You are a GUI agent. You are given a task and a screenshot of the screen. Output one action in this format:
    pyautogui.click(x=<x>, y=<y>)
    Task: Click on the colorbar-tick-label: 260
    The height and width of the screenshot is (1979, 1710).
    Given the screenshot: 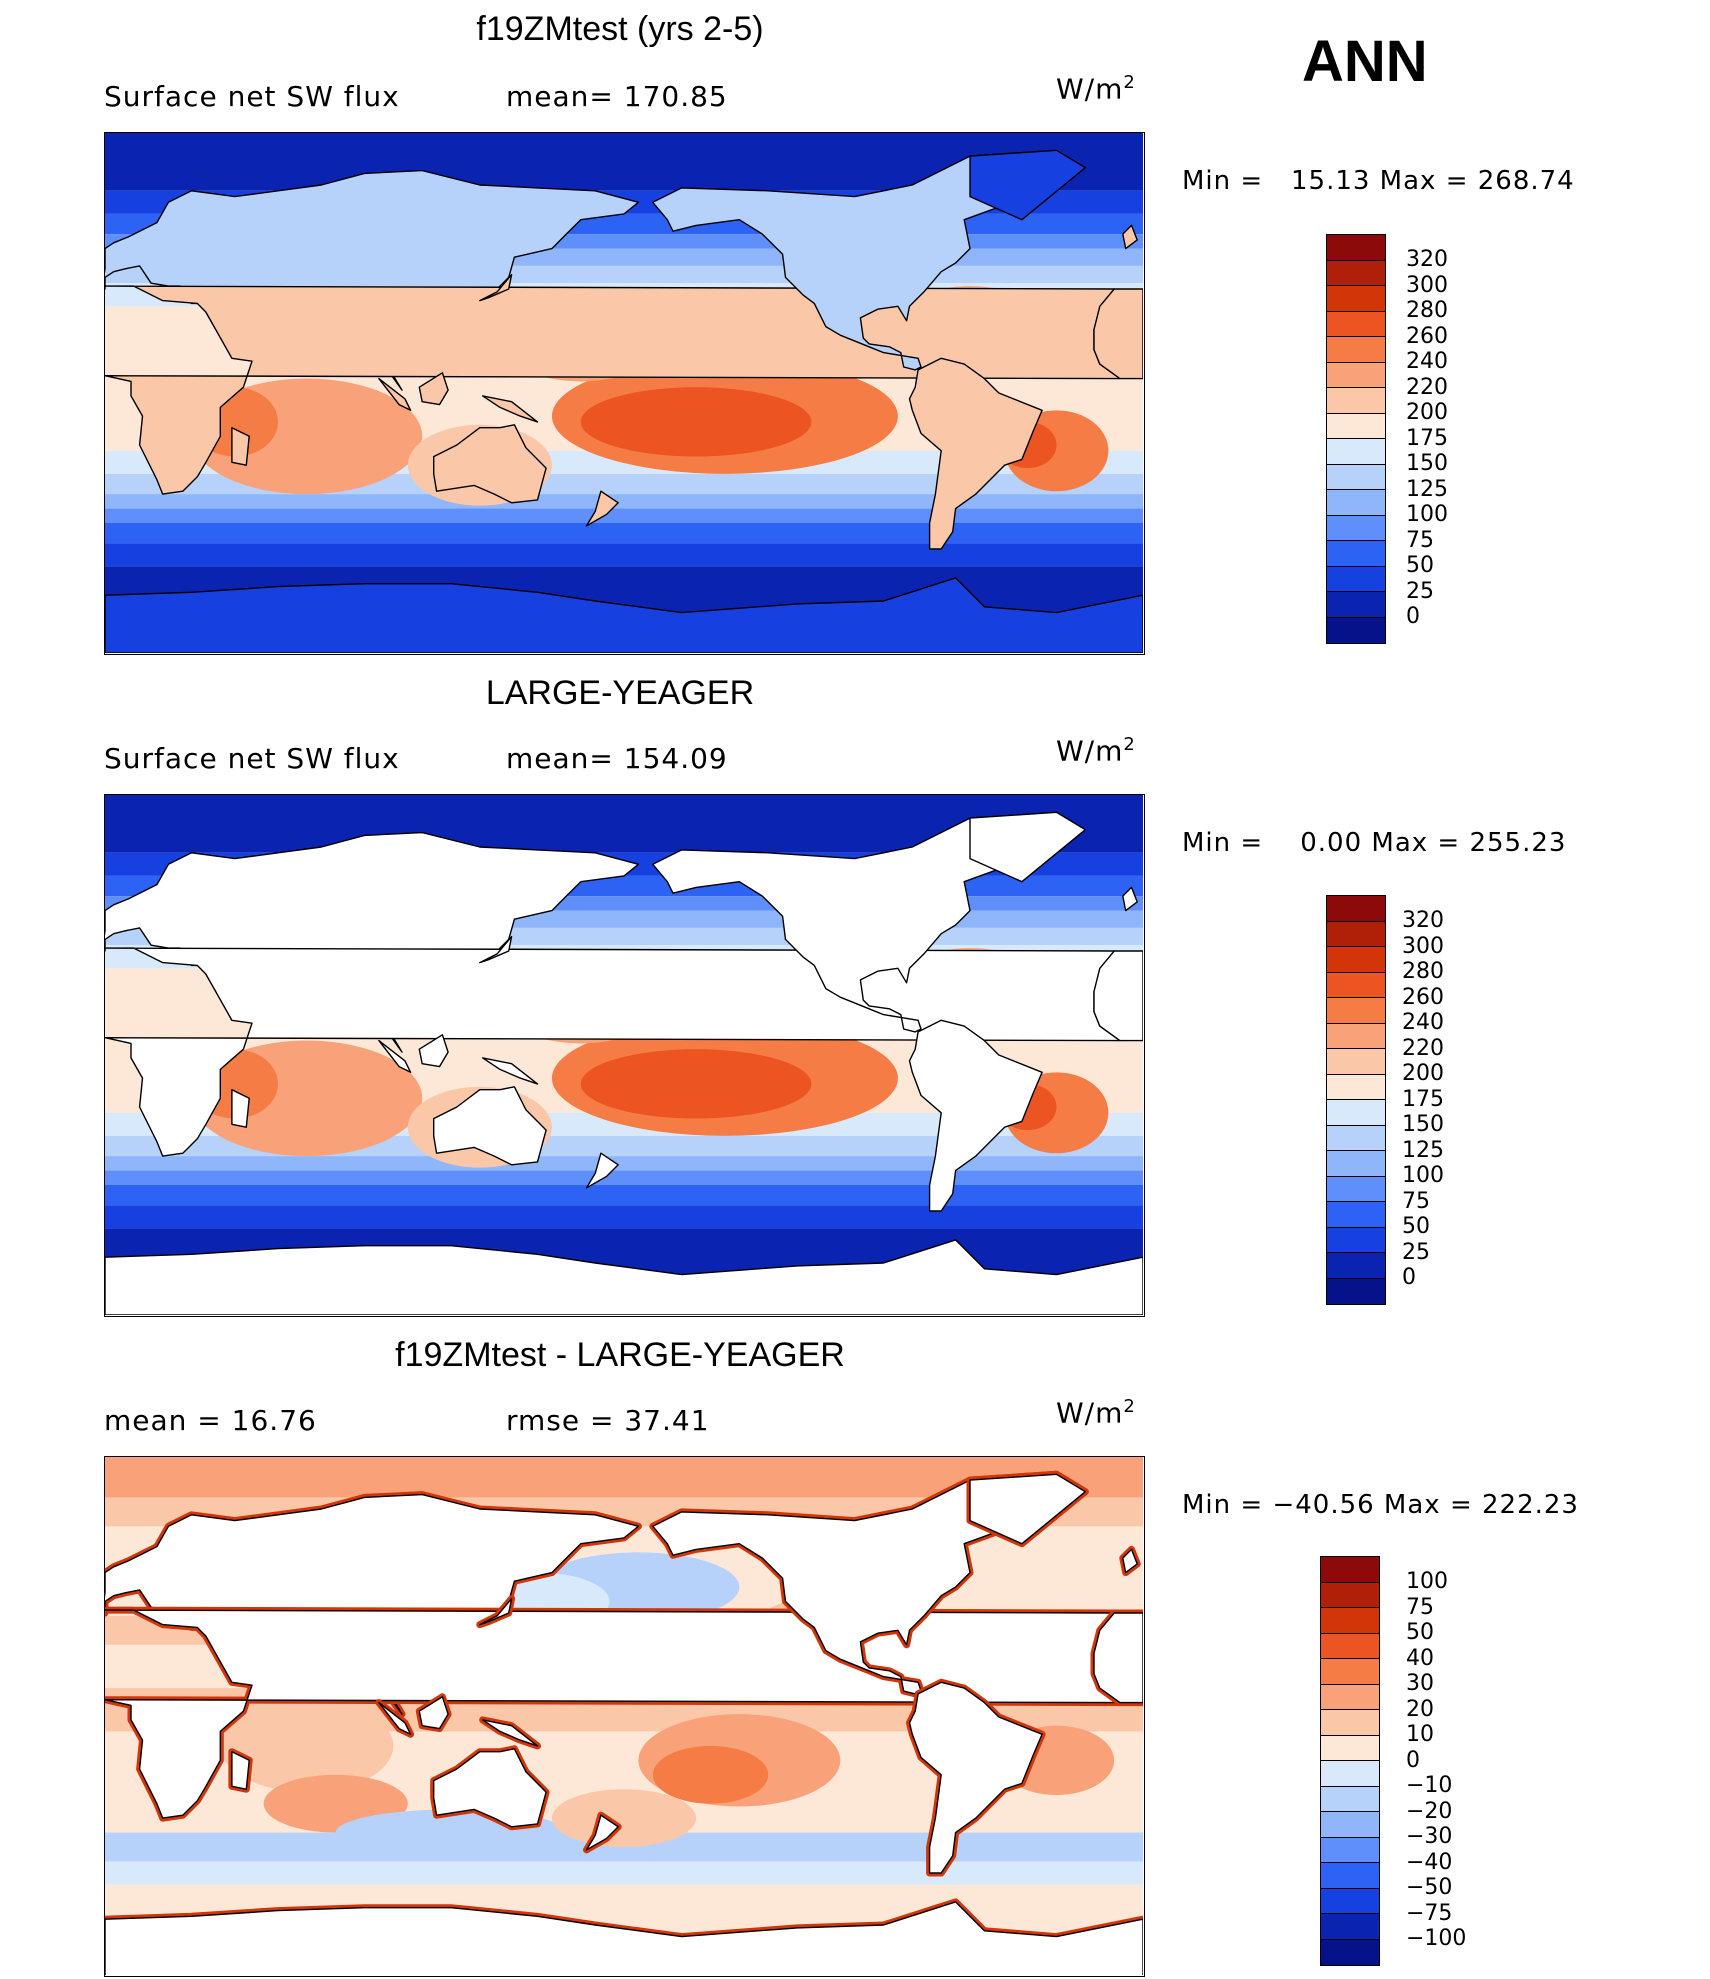 What is the action you would take?
    pyautogui.click(x=1423, y=997)
    